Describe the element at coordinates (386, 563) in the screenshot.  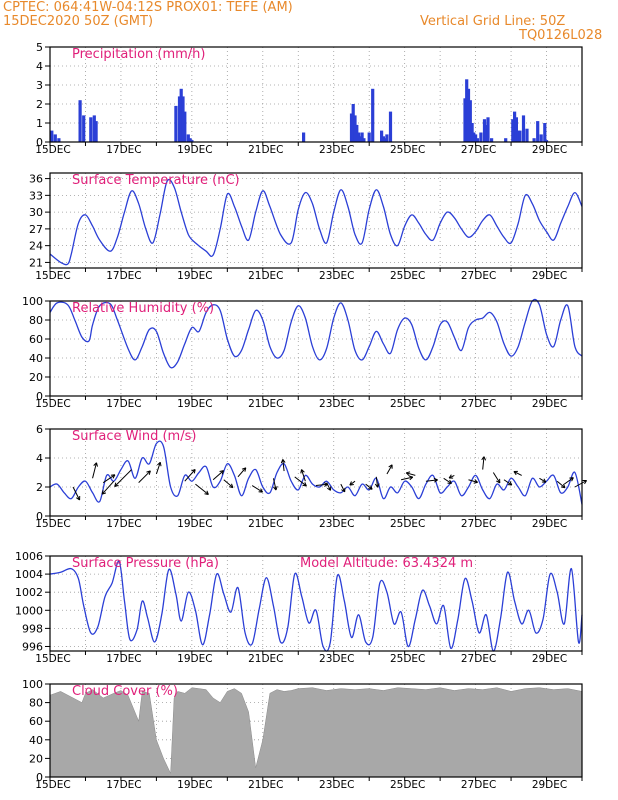
I see `model-altitude-label: Model Altitude: 63.4324 m` at that location.